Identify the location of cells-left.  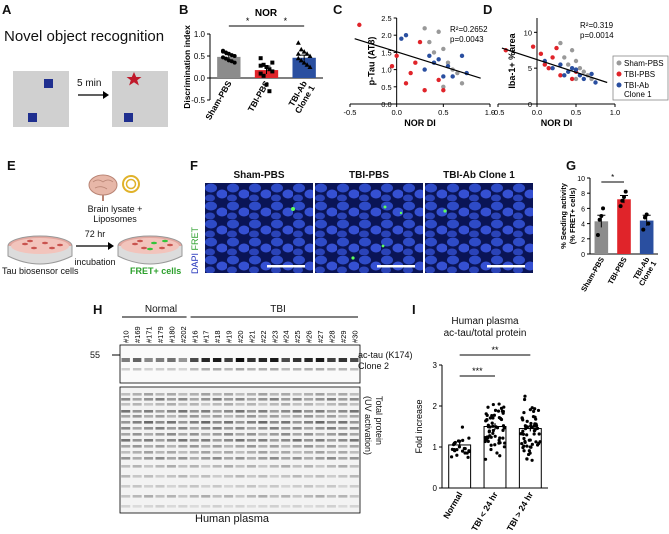
(42, 244).